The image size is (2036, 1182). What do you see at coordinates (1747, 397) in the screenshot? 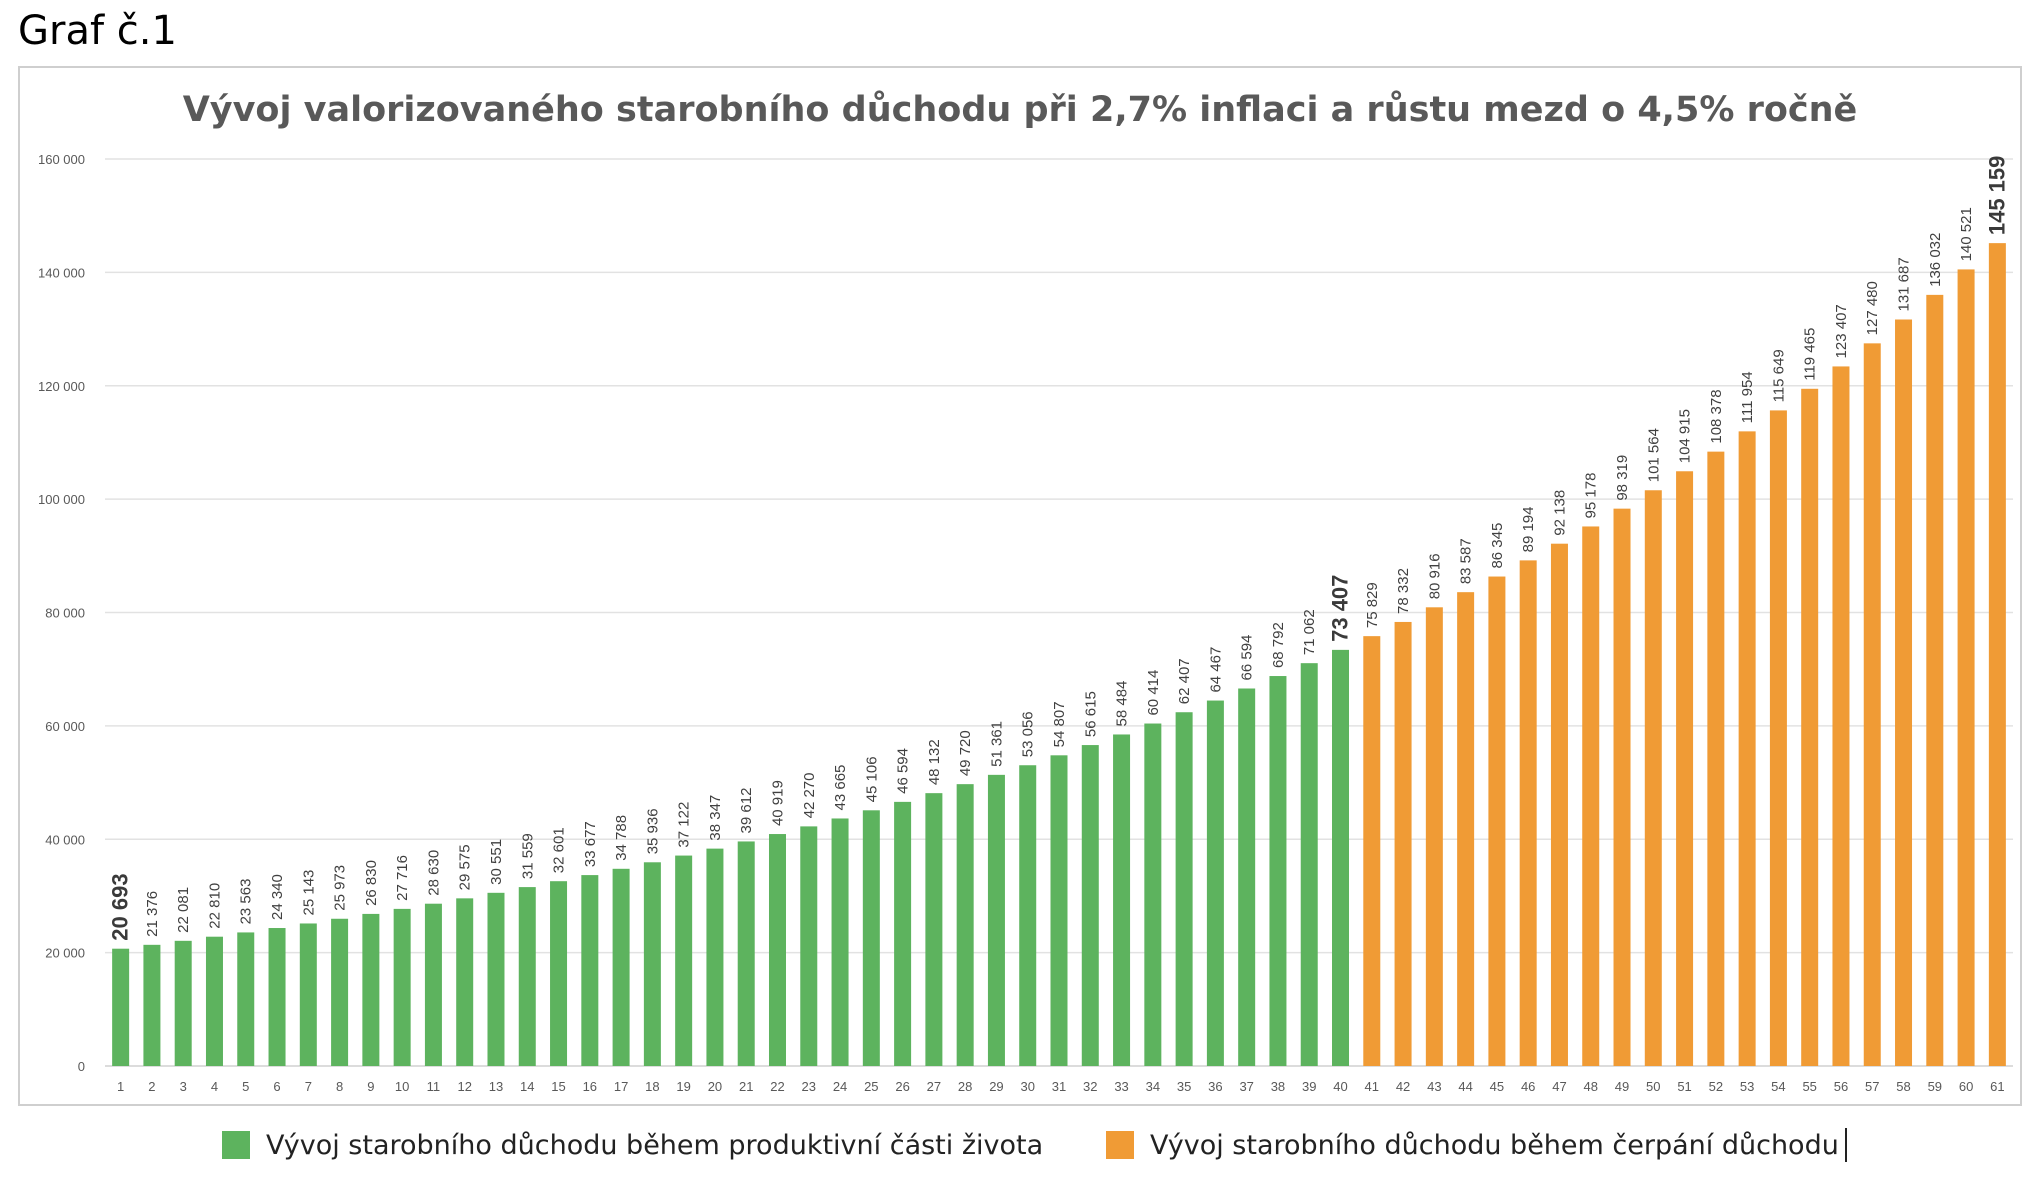
I see `data-label: 111 954` at bounding box center [1747, 397].